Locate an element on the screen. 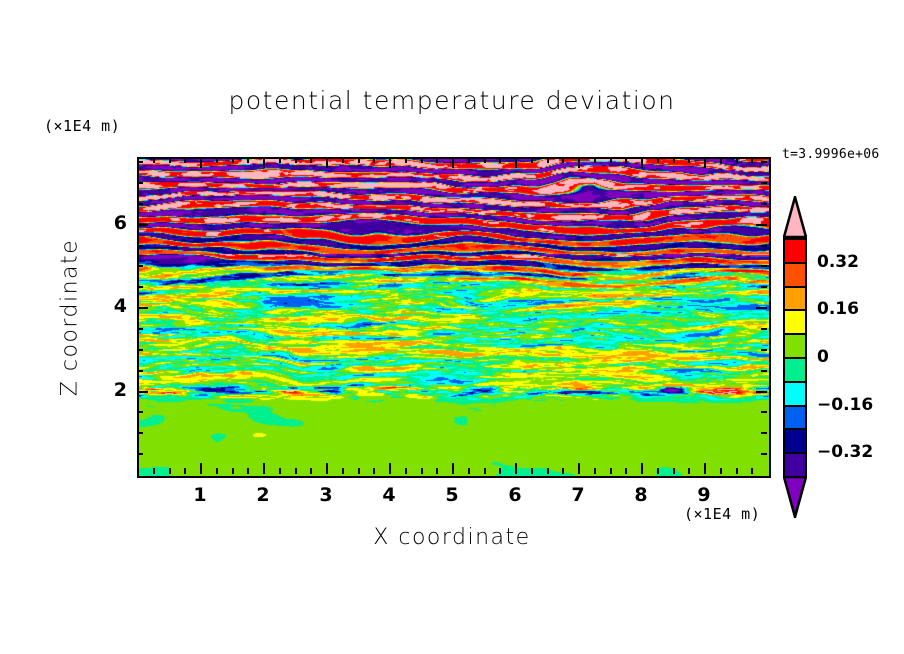 This screenshot has width=904, height=654. x-tick-label: 9 is located at coordinates (704, 495).